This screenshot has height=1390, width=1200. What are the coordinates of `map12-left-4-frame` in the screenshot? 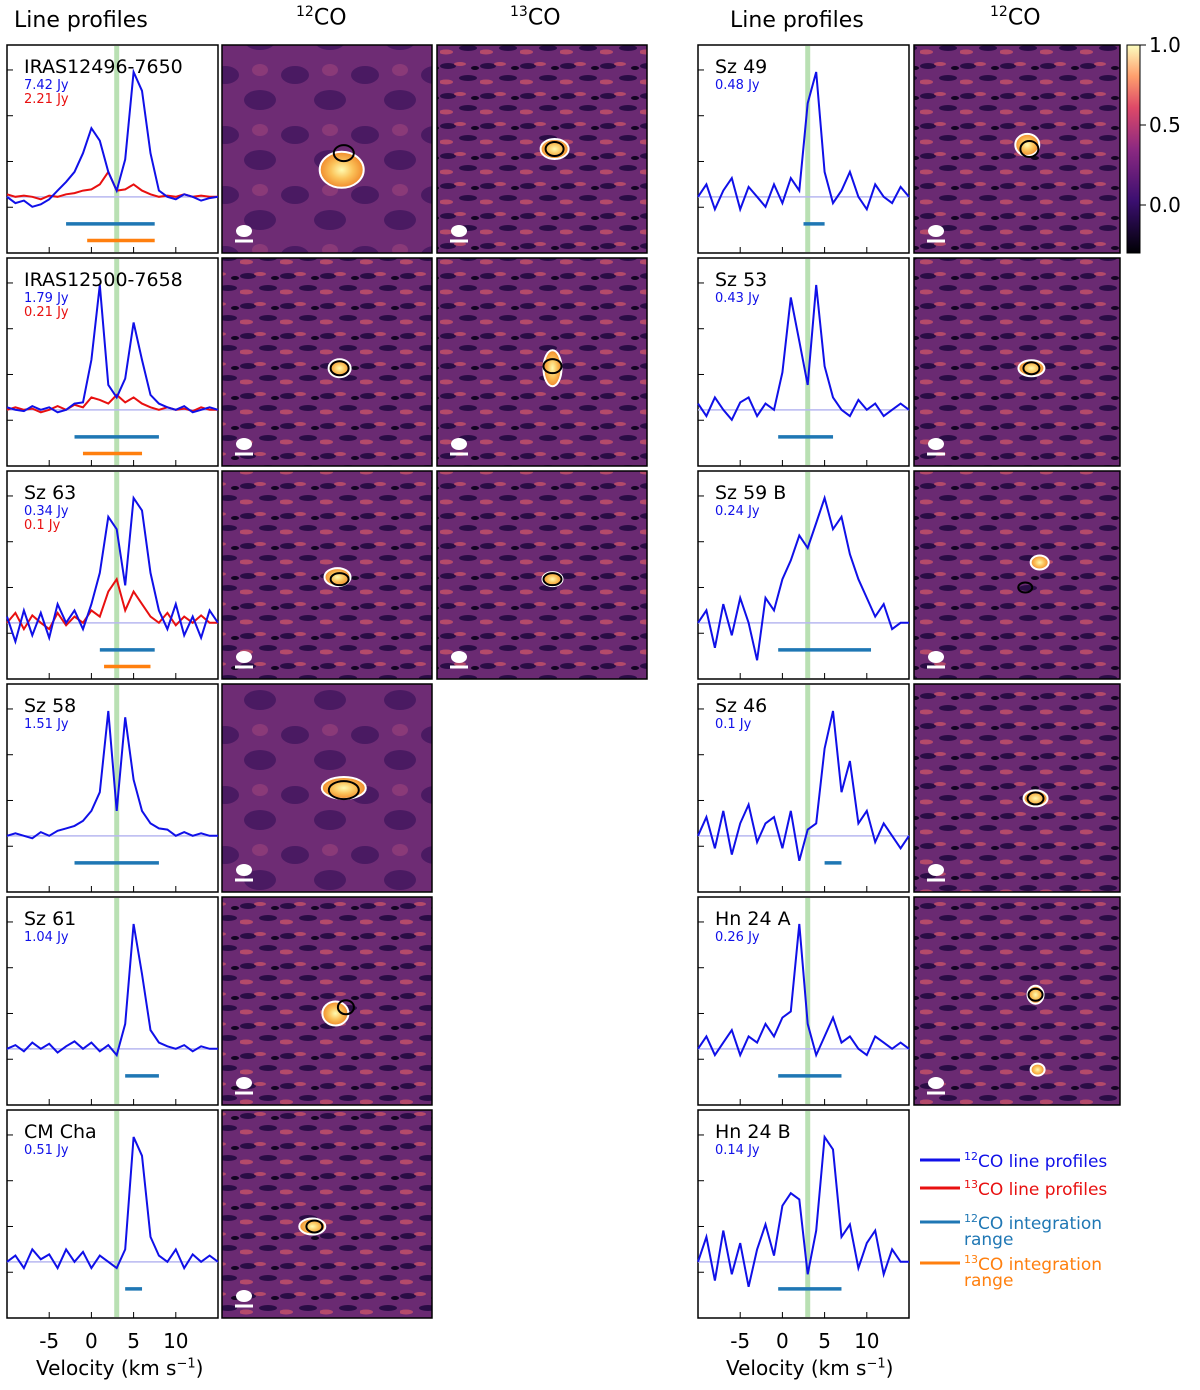 It's located at (327, 1001).